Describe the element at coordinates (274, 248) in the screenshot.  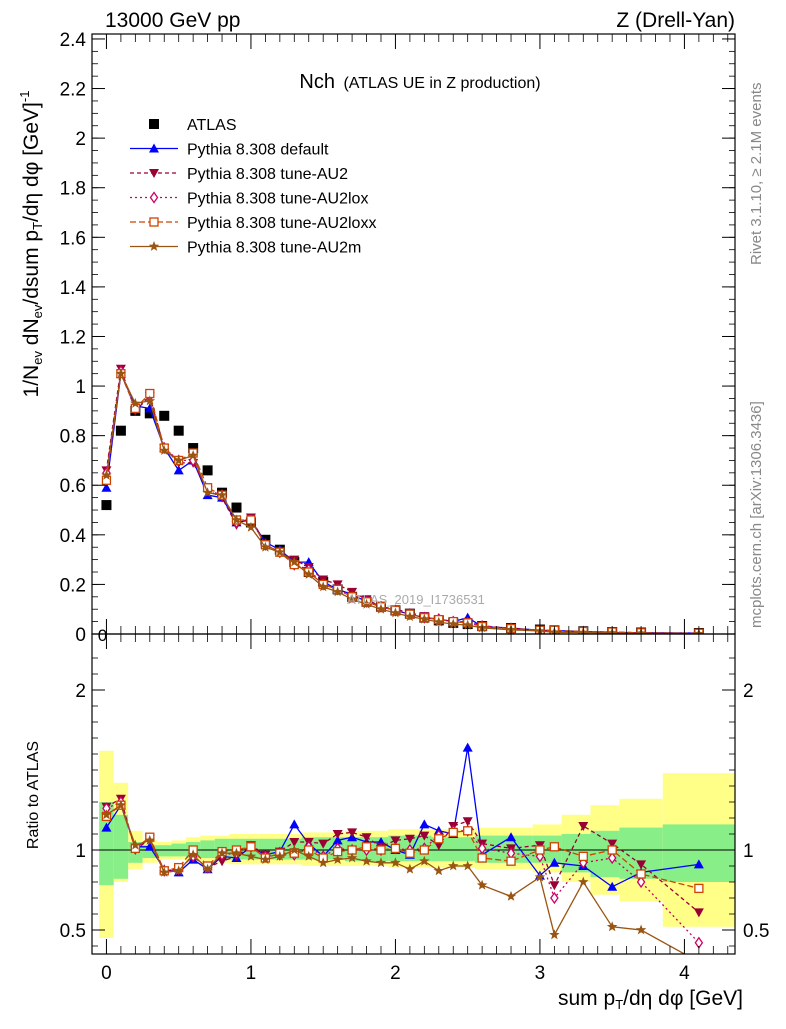
I see `legend-label-5: Pythia 8.308 tune-AU2m` at that location.